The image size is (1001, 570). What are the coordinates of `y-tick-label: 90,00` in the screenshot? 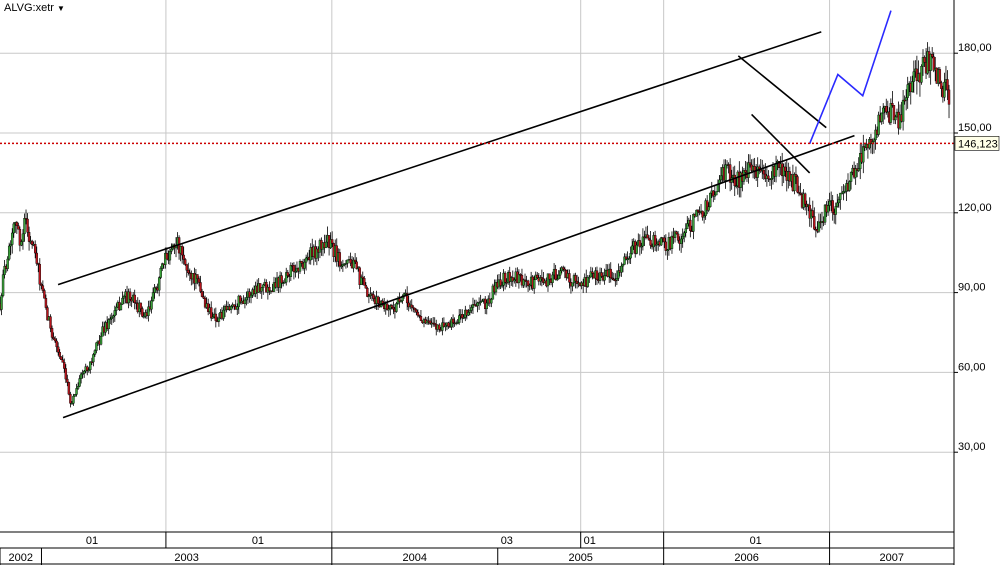 It's located at (972, 288).